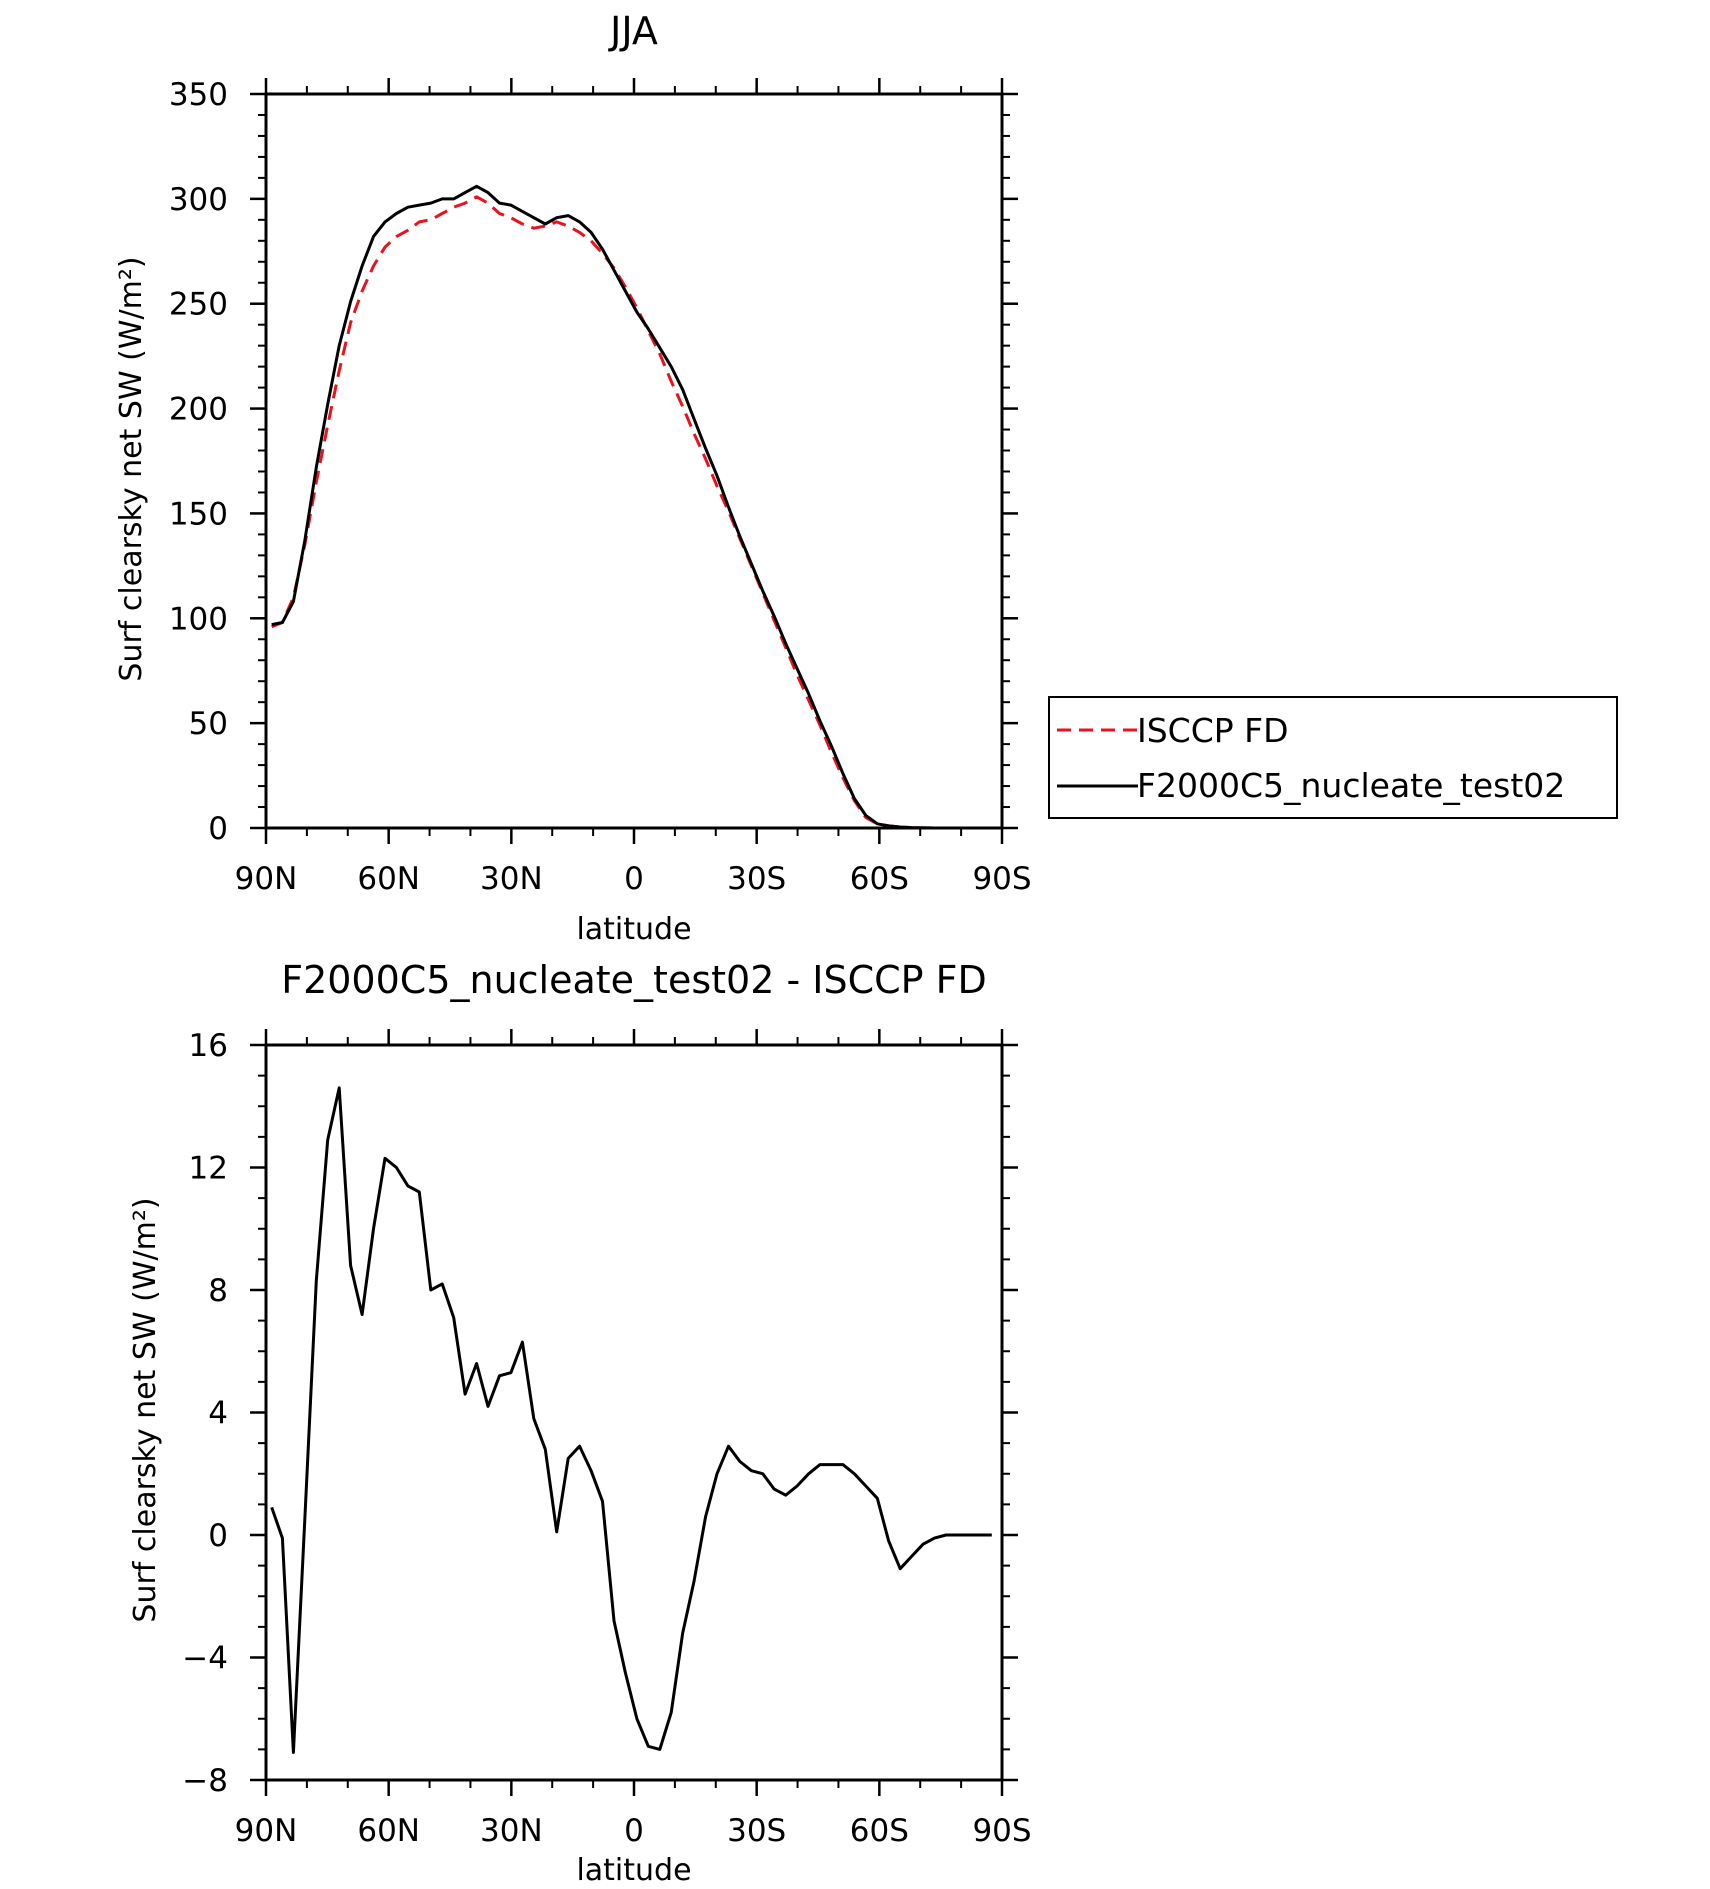  I want to click on legend-label-f2000c5: F2000C5_nucleate_test02, so click(1351, 785).